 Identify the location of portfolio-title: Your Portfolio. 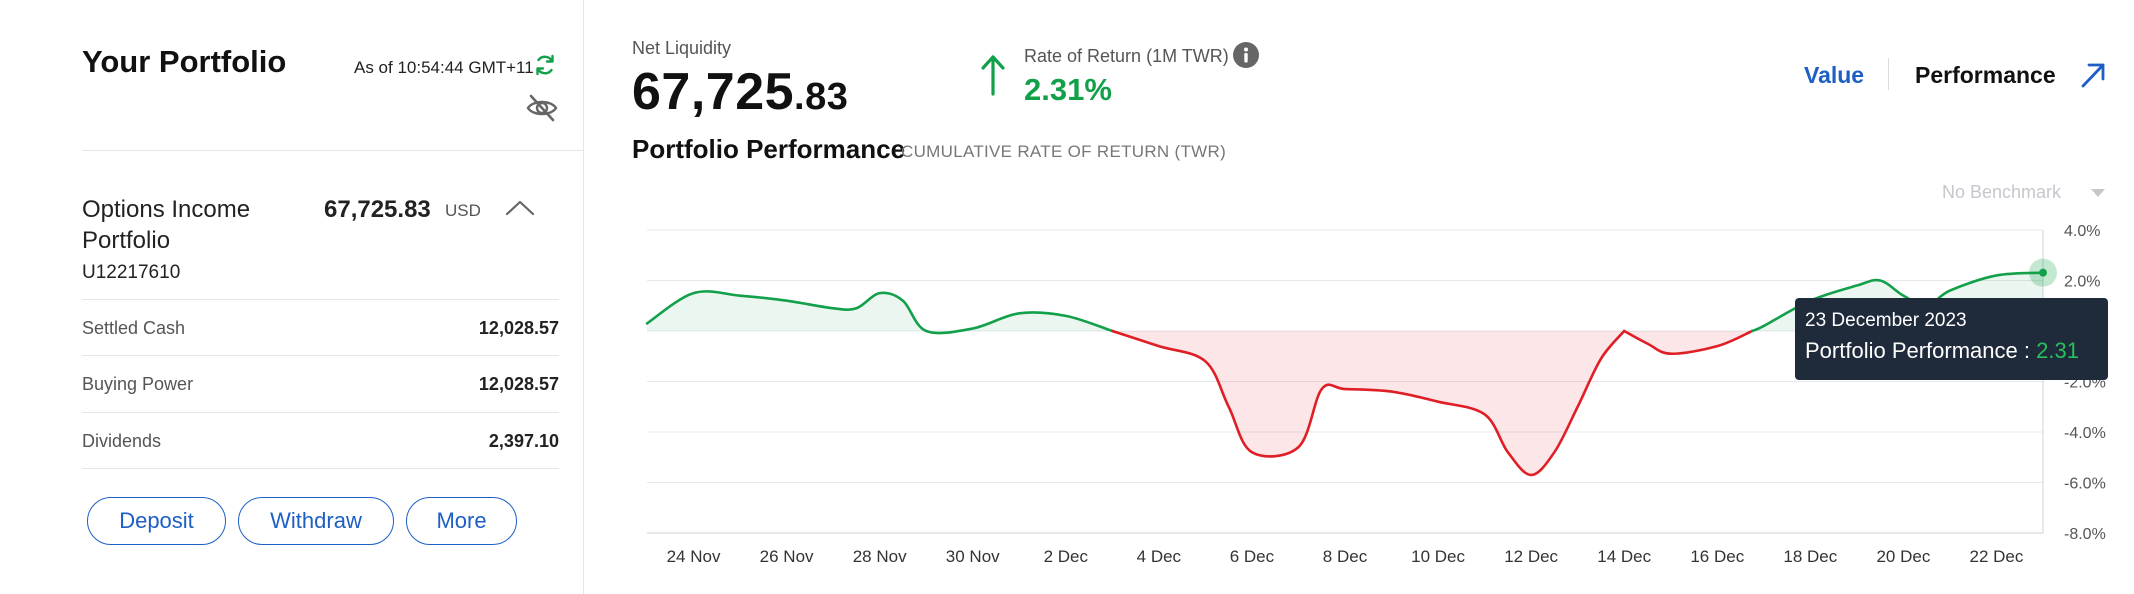
(184, 61).